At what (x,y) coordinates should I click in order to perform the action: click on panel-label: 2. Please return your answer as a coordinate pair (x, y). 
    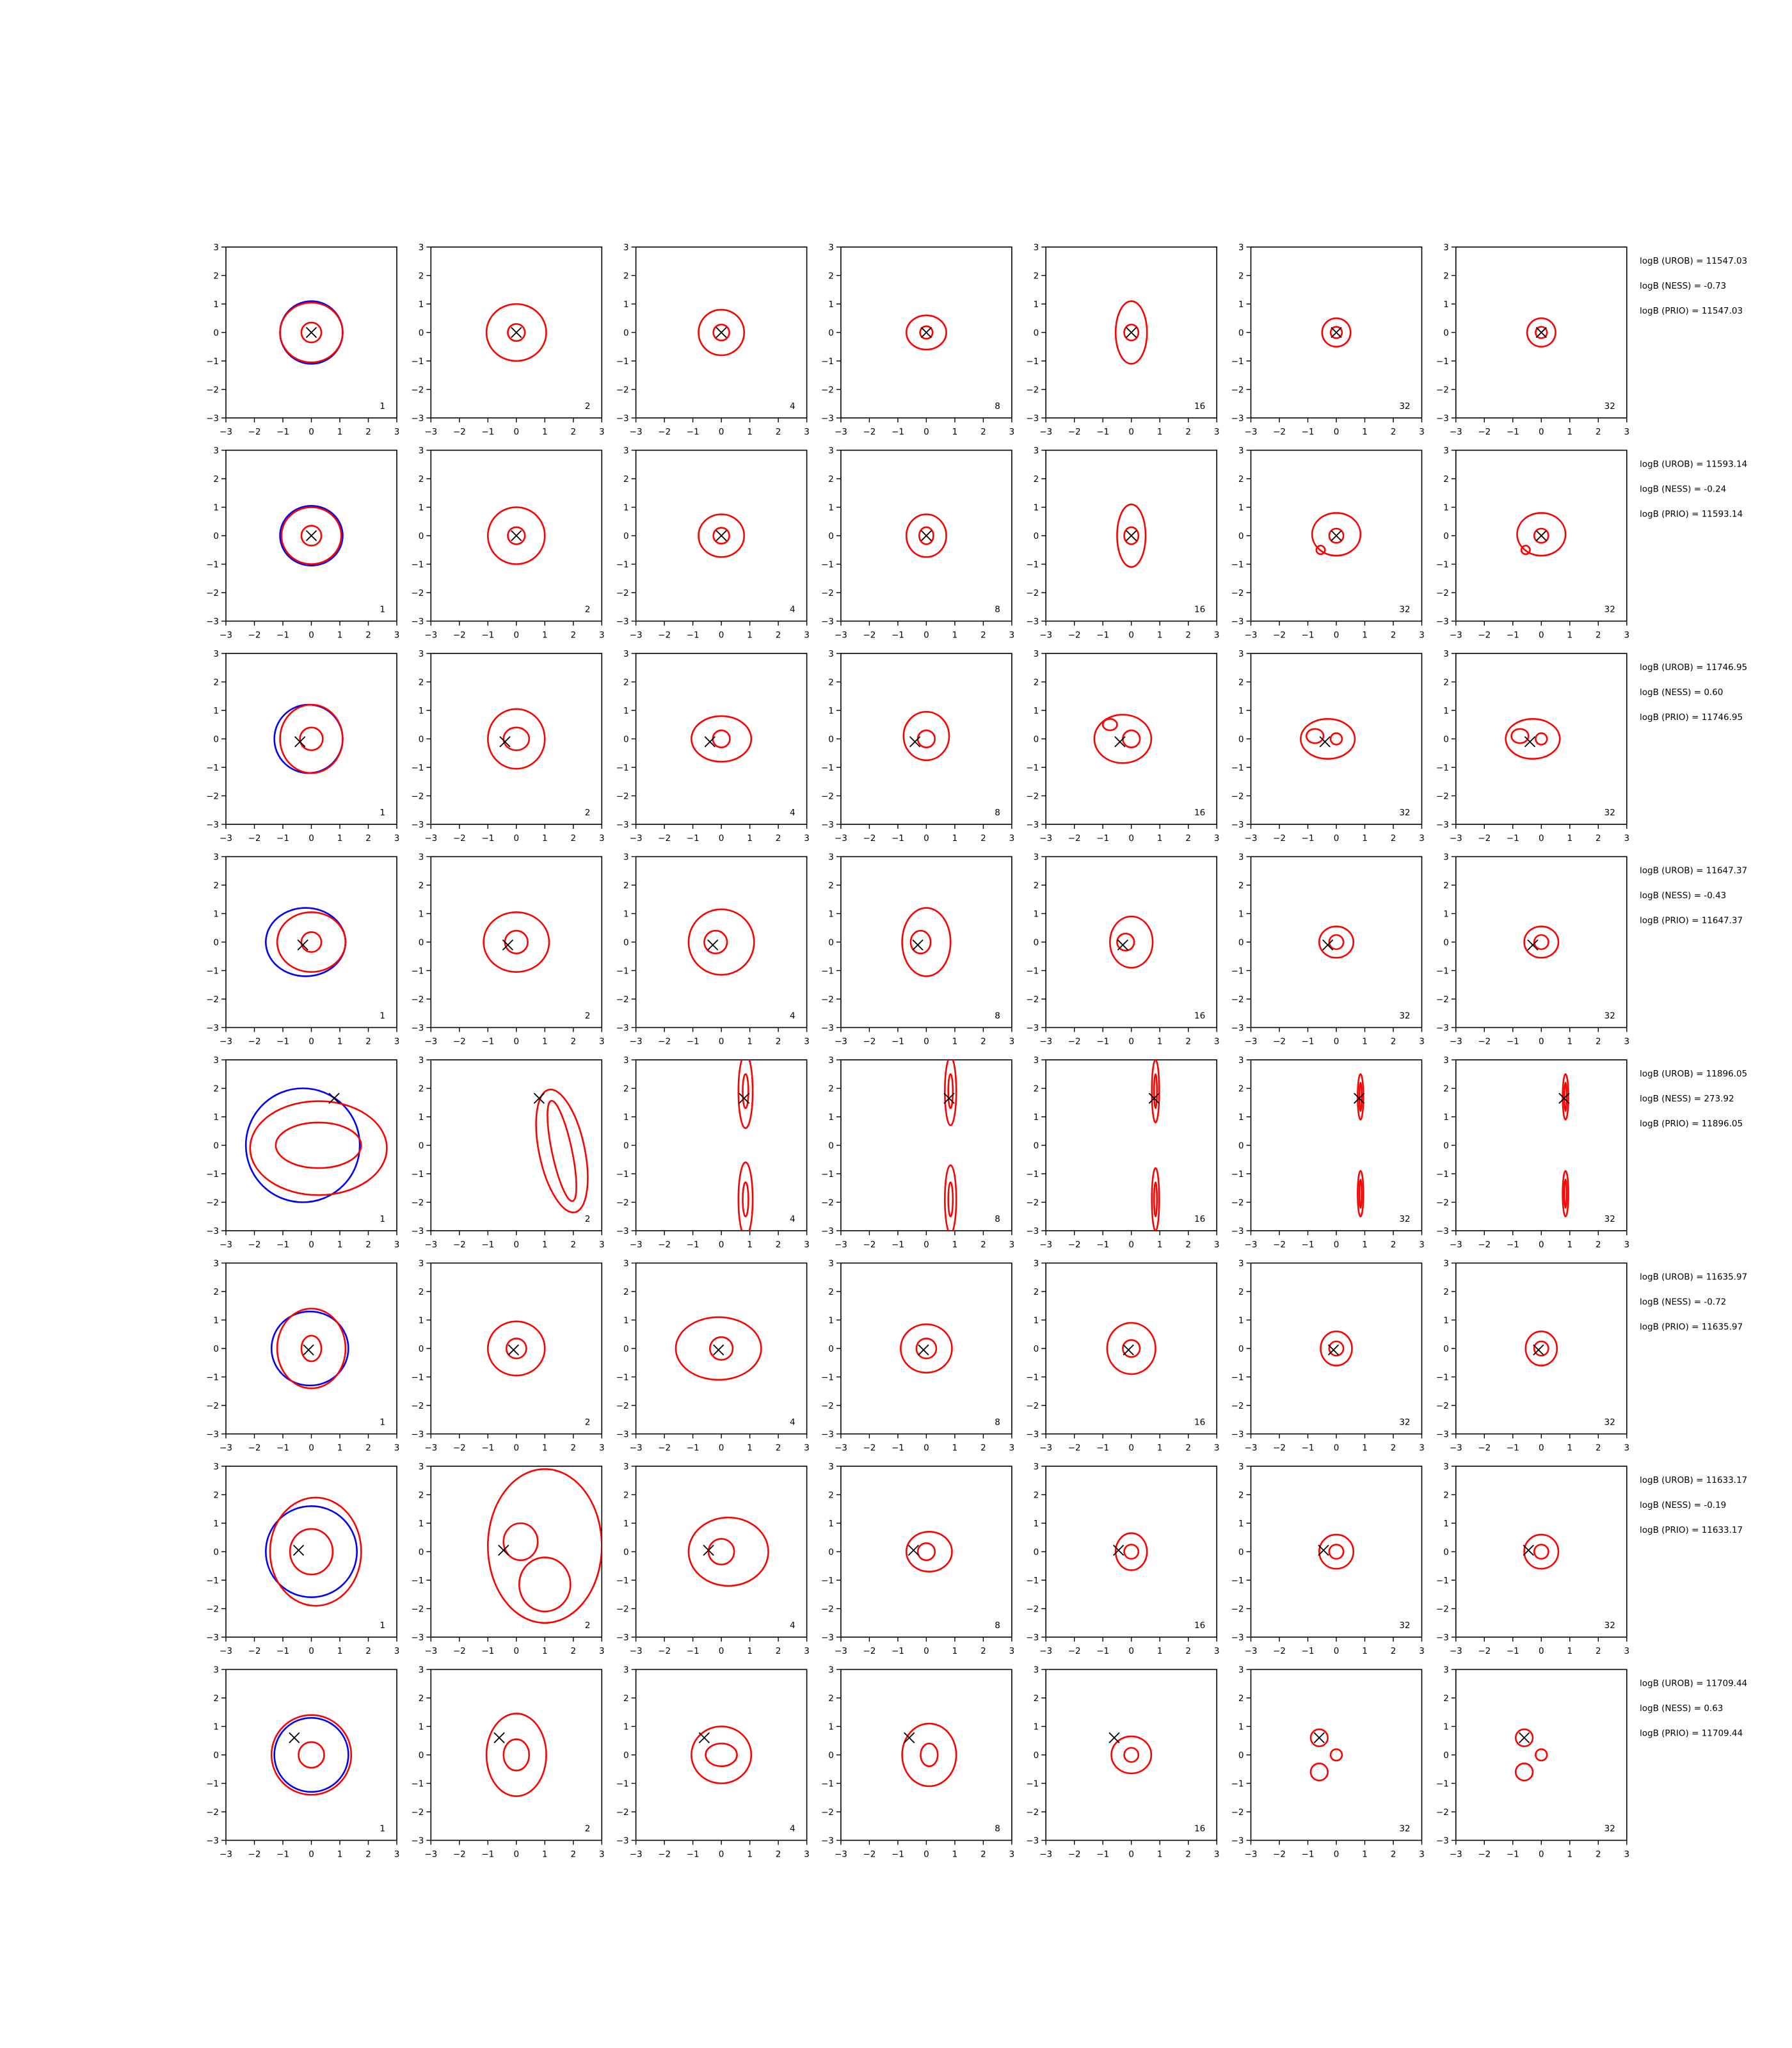
    Looking at the image, I should click on (588, 813).